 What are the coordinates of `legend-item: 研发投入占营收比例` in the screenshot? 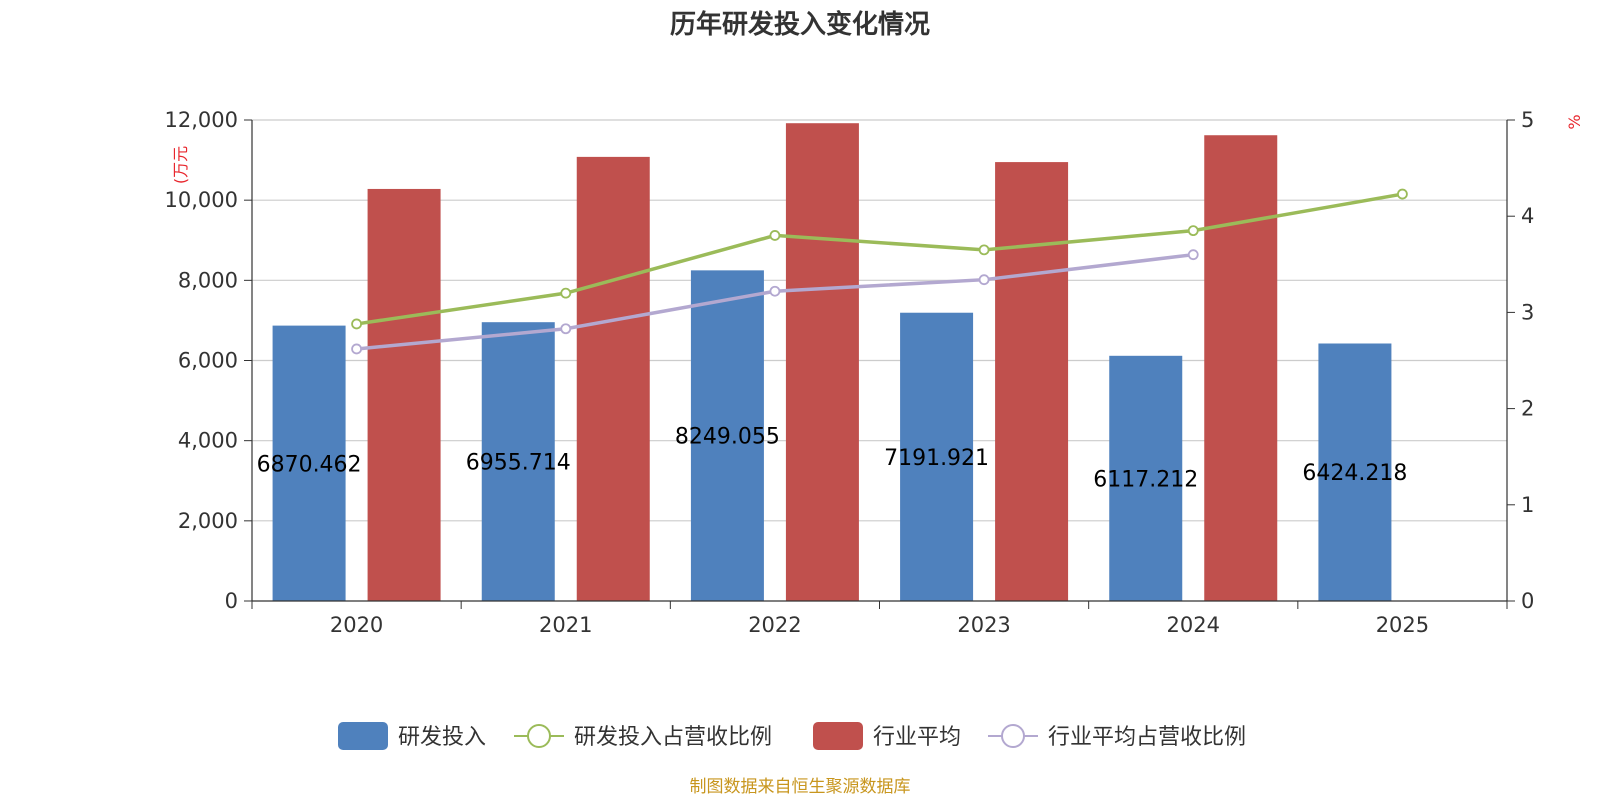 It's located at (643, 737).